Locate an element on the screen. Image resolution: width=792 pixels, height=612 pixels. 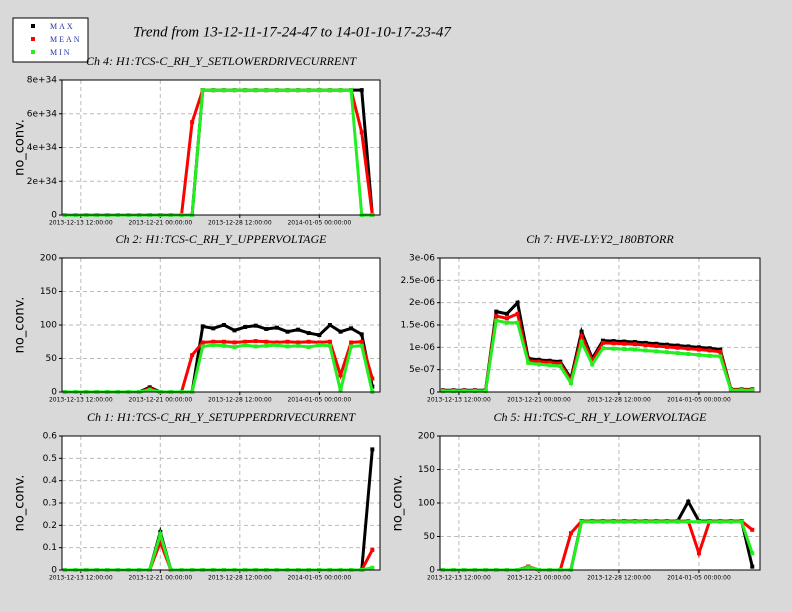
plot-area is located at coordinates (221, 503).